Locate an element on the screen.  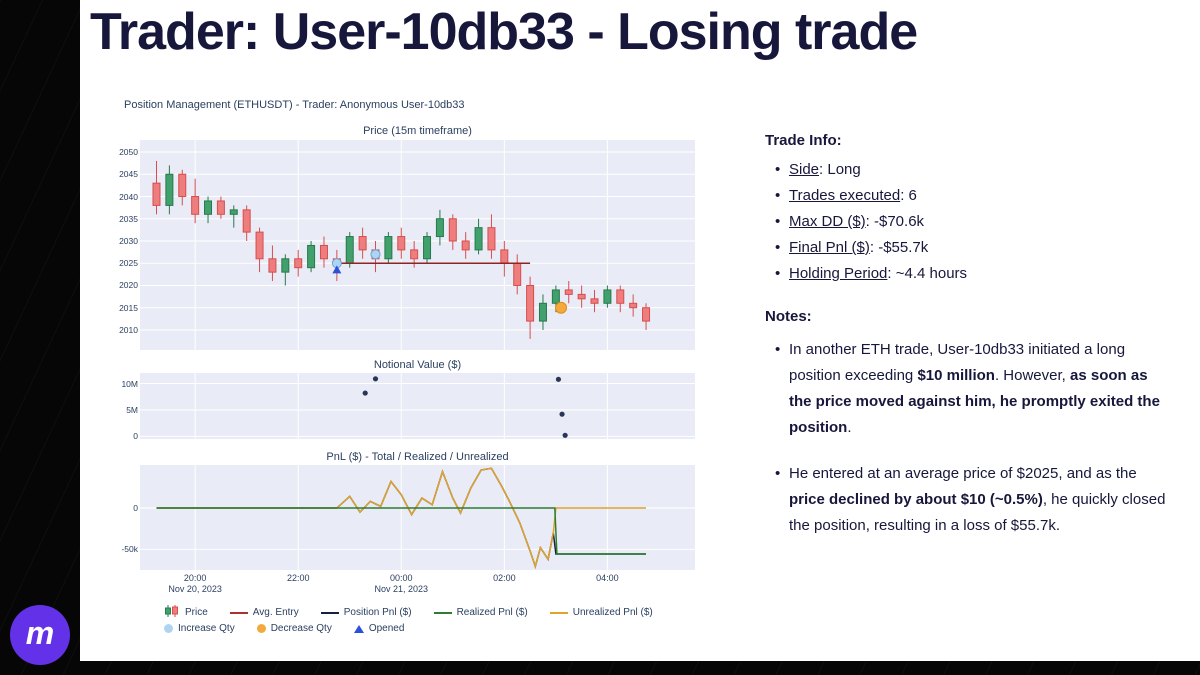
legend-label: Avg. Entry is located at coordinates (275, 612).